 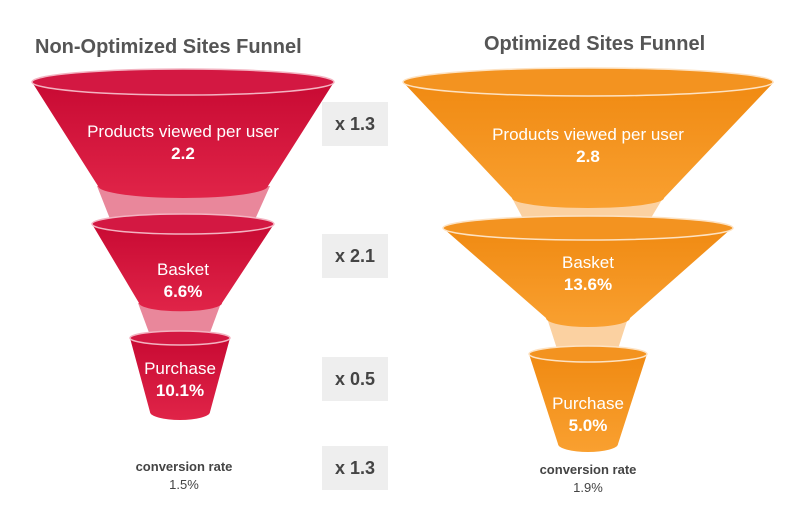 What do you see at coordinates (595, 44) in the screenshot?
I see `right-funnel-title: Optimized Sites Funnel` at bounding box center [595, 44].